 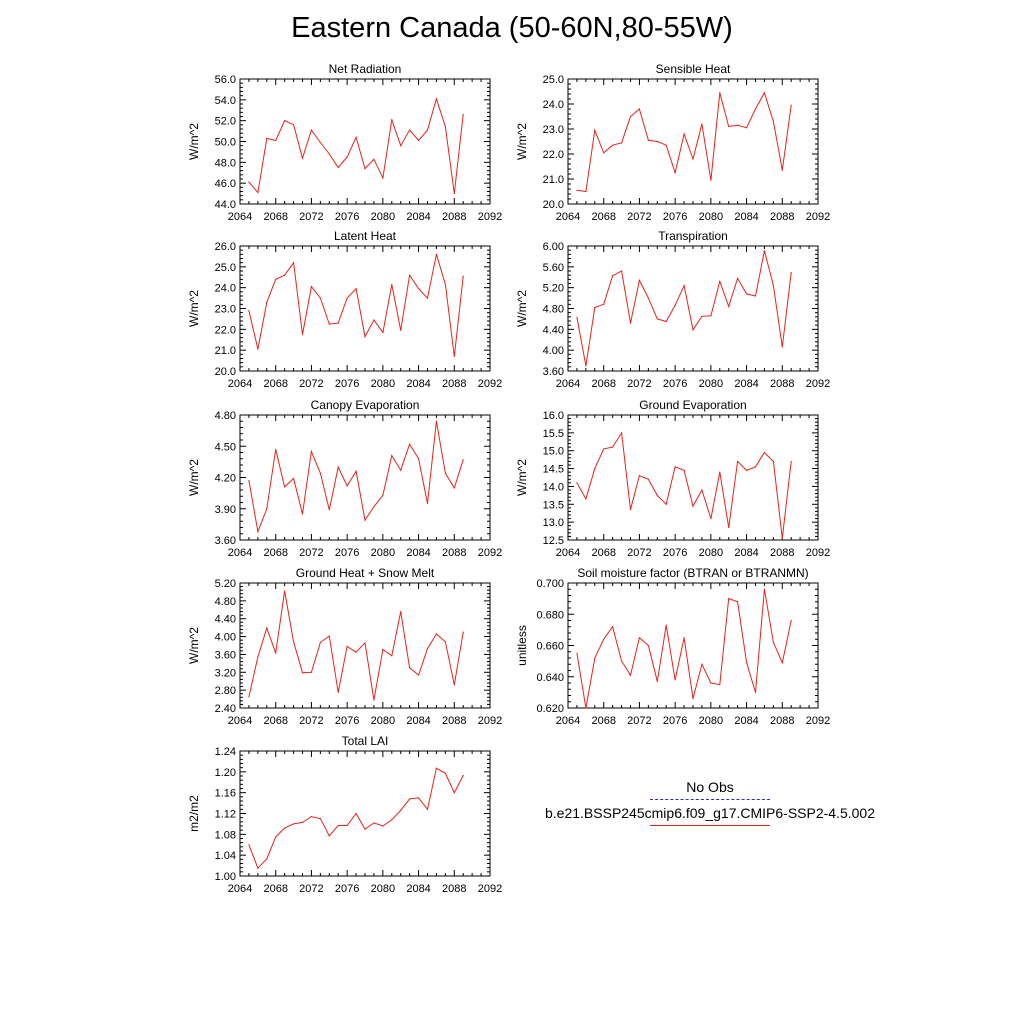 I want to click on chart-title: Net Radiation, so click(x=365, y=69).